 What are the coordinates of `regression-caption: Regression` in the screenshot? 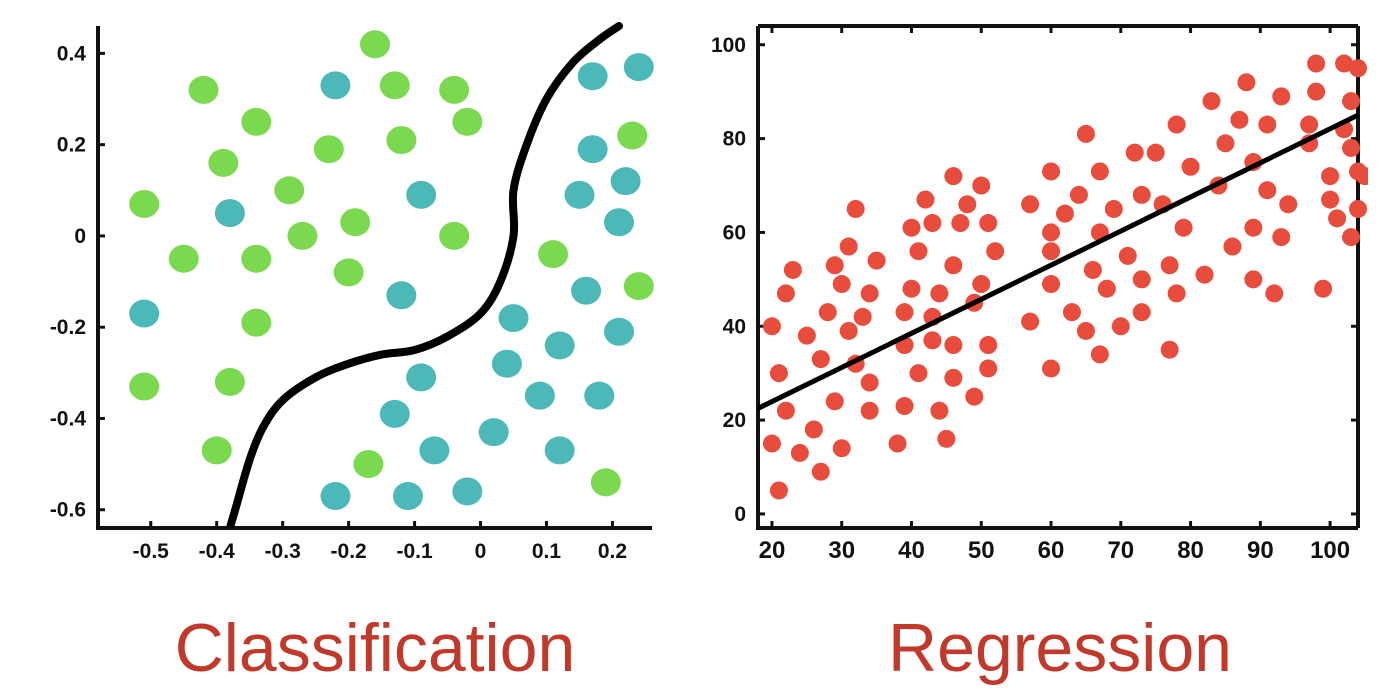 It's located at (1060, 648).